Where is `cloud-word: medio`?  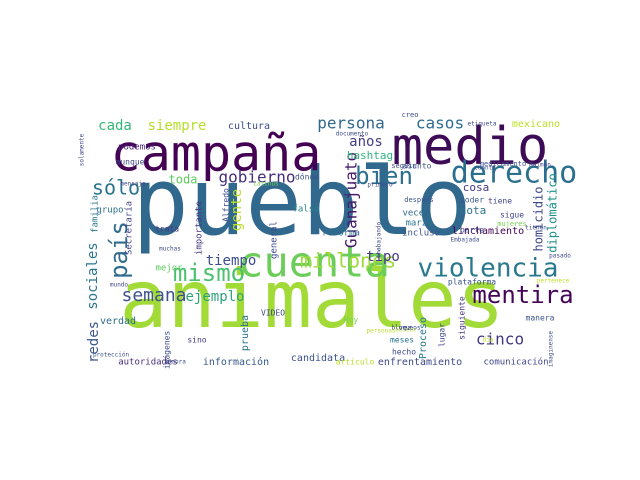 cloud-word: medio is located at coordinates (470, 147).